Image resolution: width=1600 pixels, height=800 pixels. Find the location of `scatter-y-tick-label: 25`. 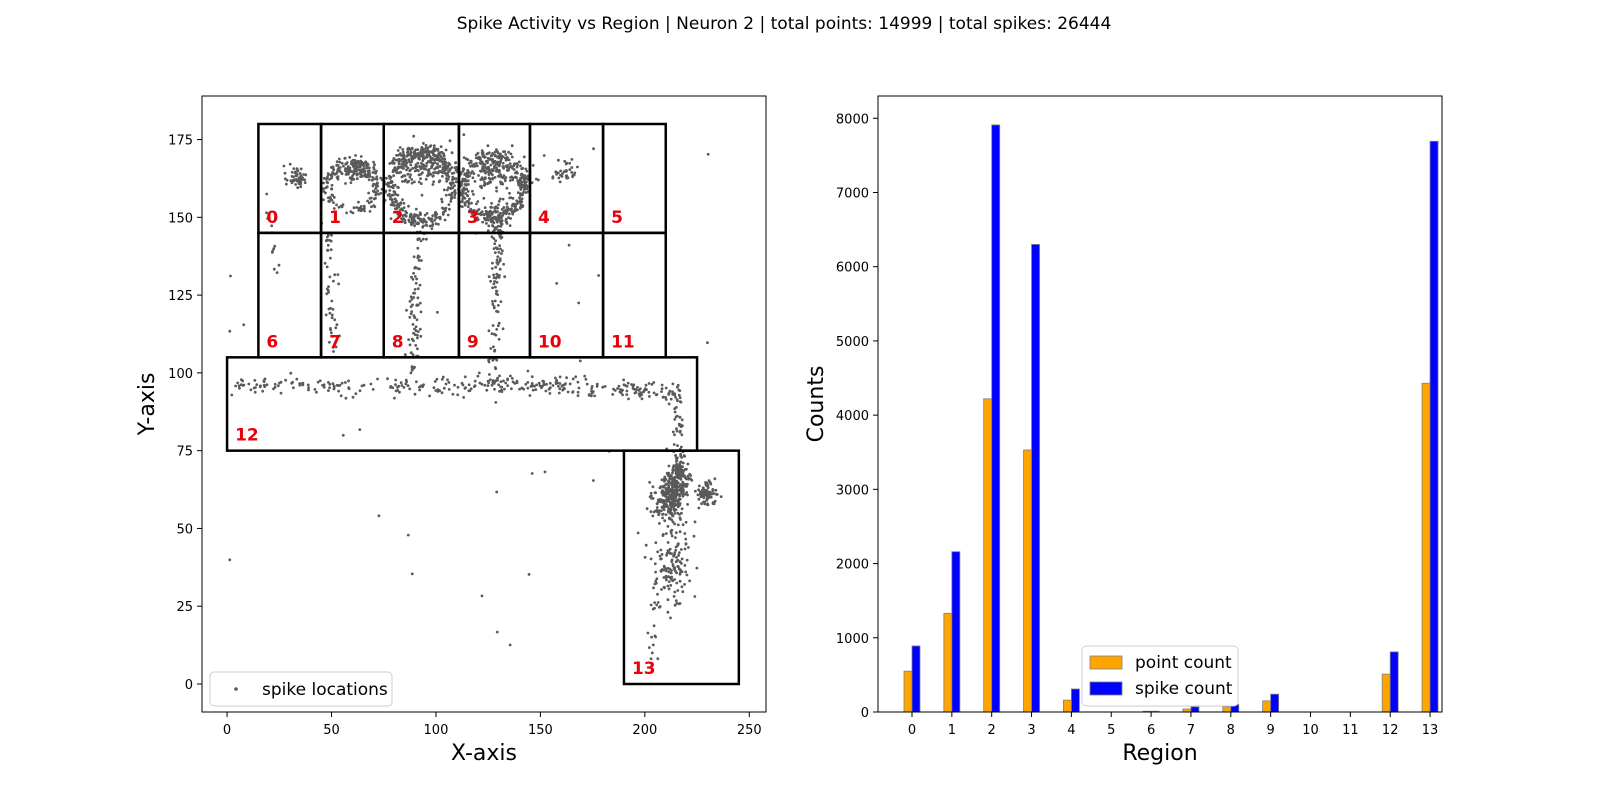

scatter-y-tick-label: 25 is located at coordinates (184, 607).